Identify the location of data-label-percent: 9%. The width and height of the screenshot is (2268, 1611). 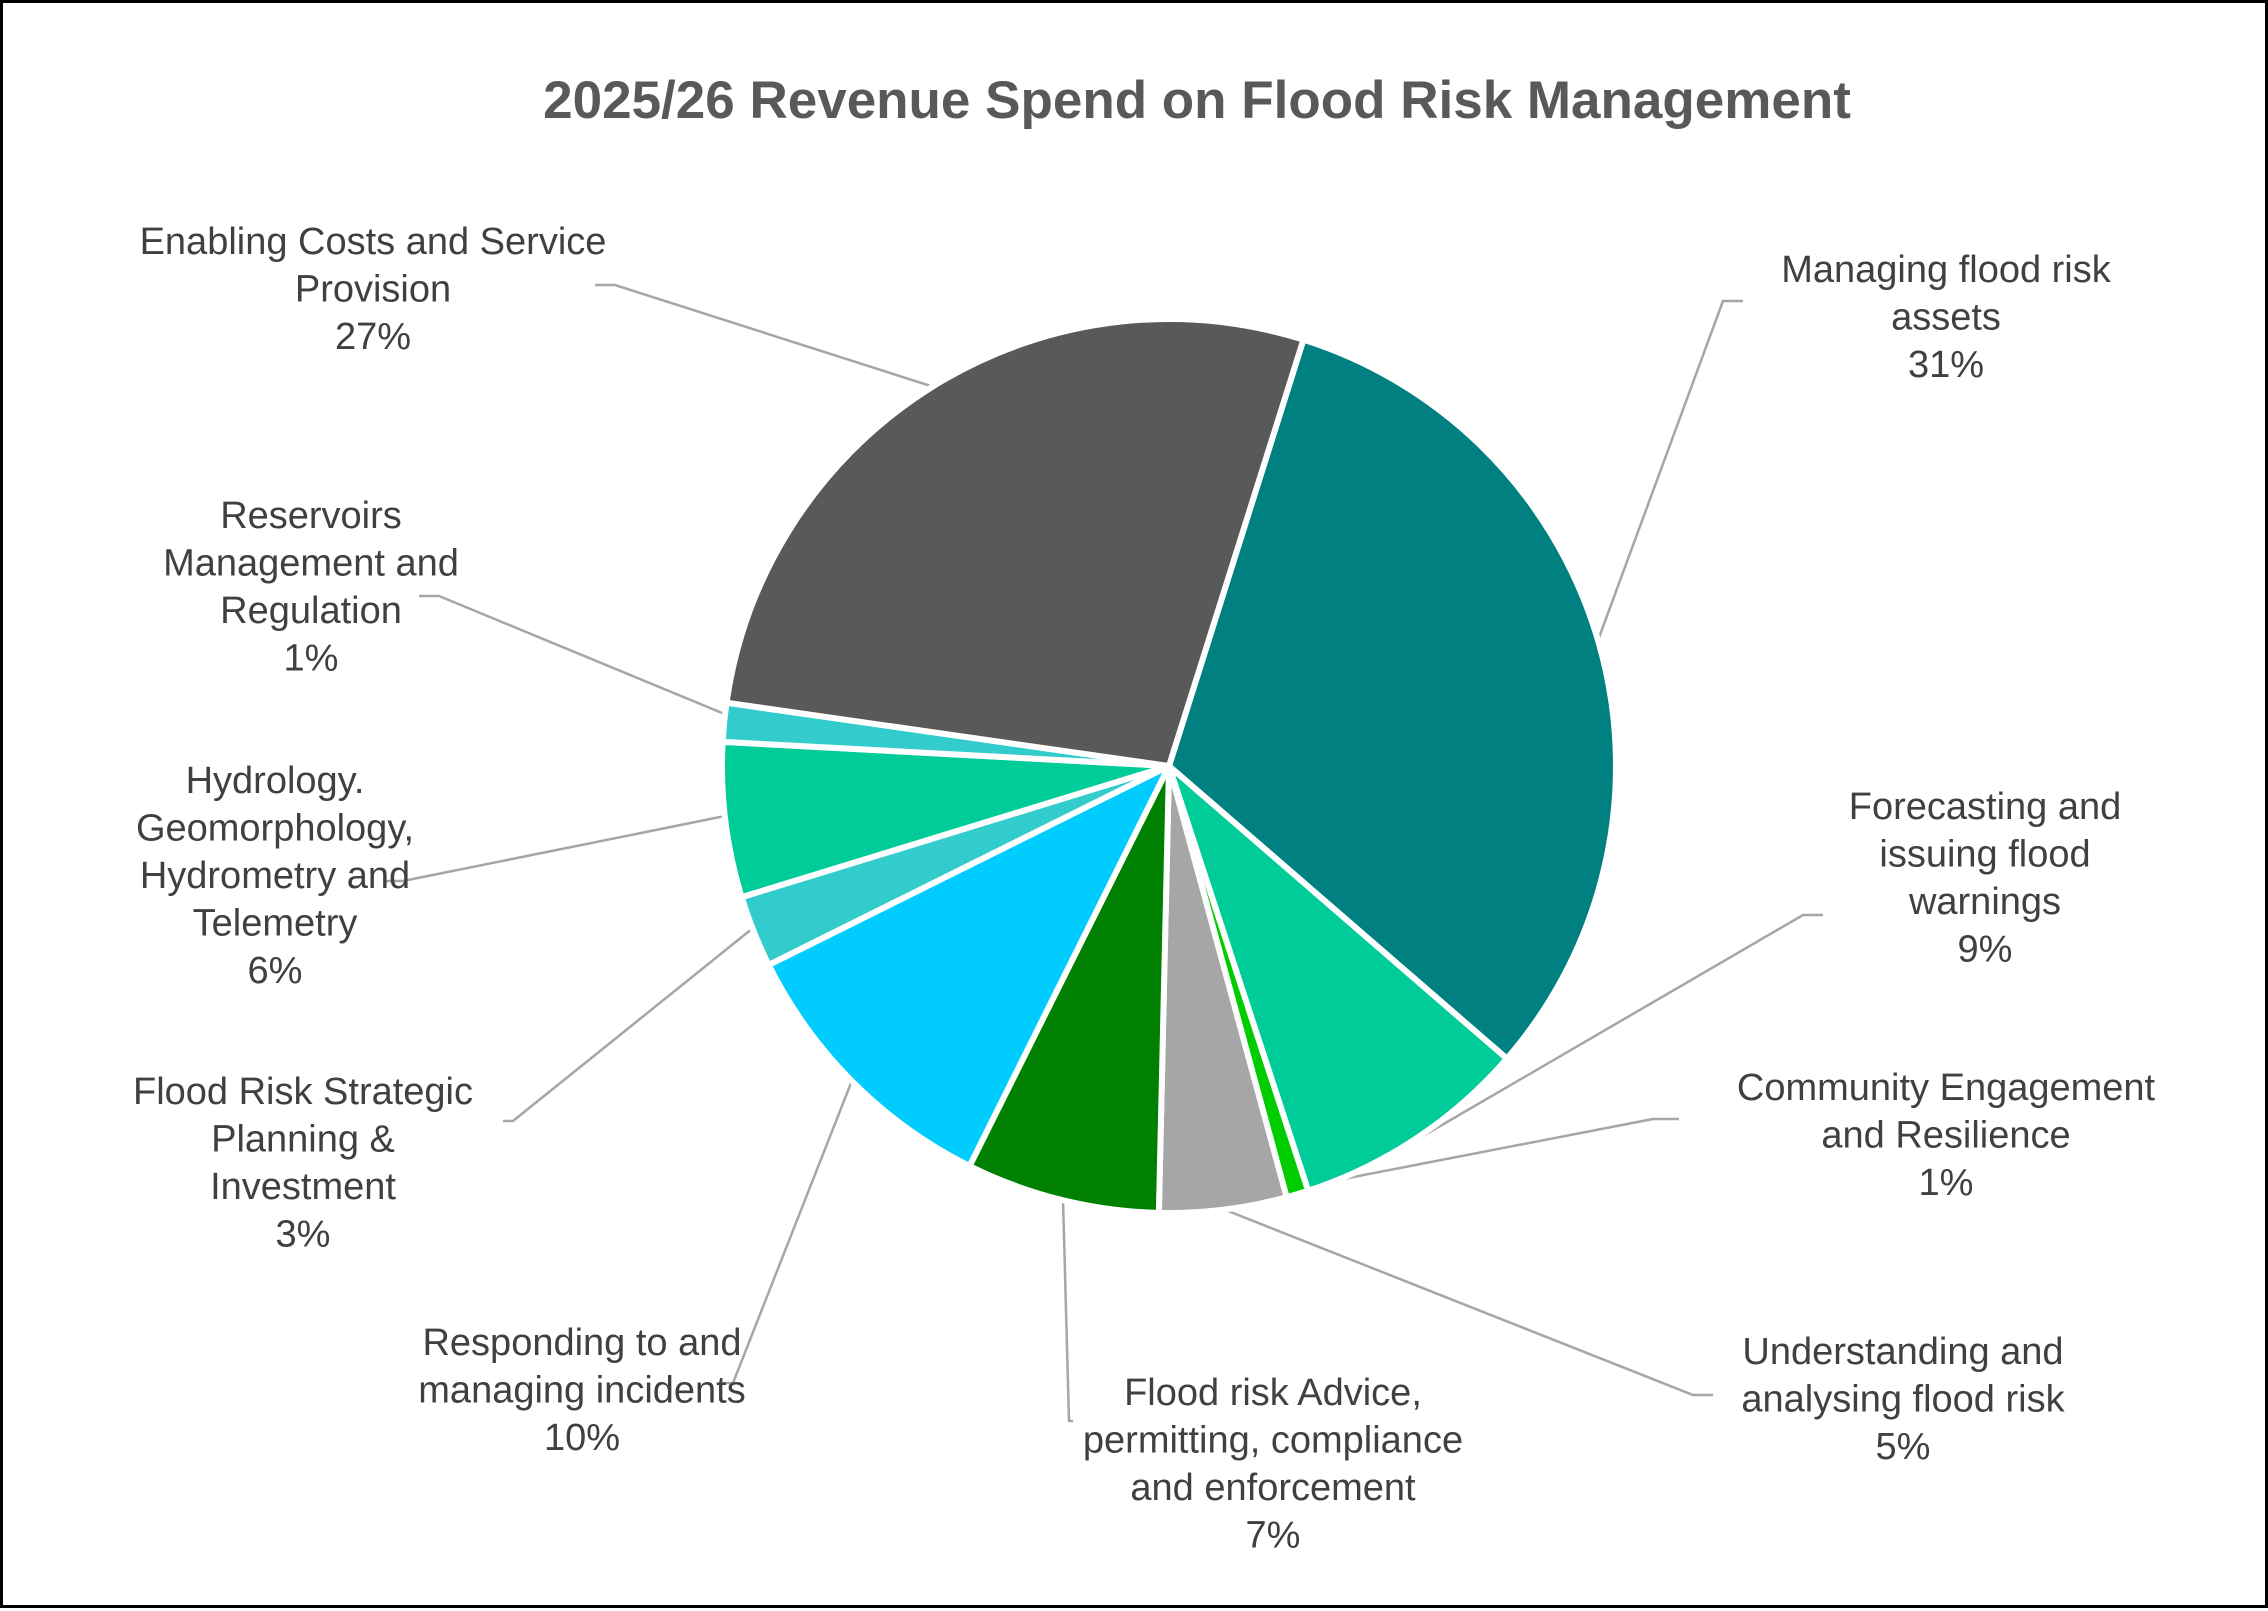
(1985, 950).